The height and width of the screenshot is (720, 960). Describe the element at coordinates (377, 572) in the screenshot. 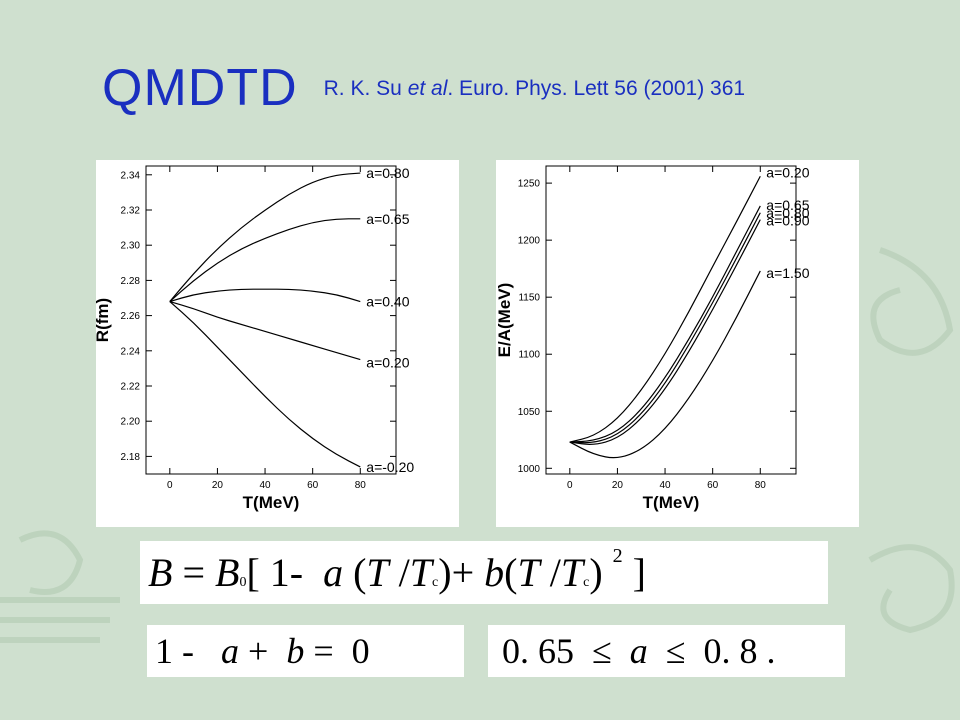

I see `formula-T-1: T` at that location.